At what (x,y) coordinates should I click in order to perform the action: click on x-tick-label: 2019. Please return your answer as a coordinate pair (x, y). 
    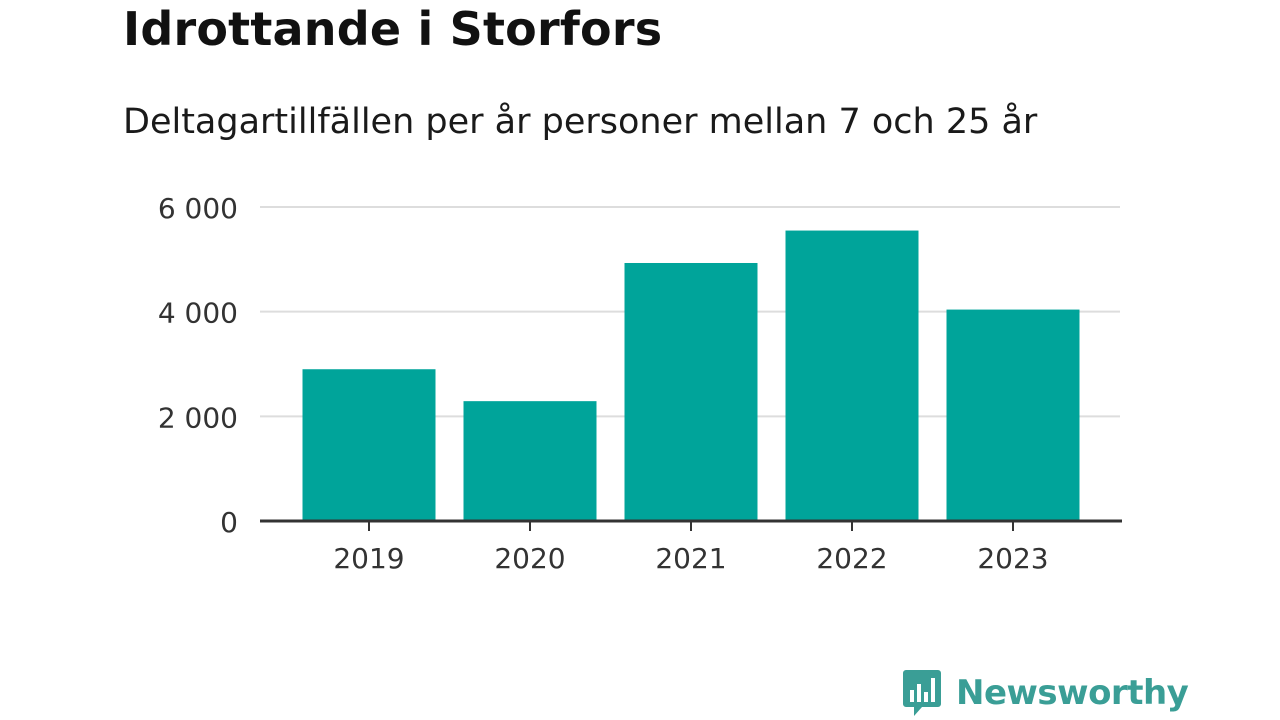
    Looking at the image, I should click on (368, 558).